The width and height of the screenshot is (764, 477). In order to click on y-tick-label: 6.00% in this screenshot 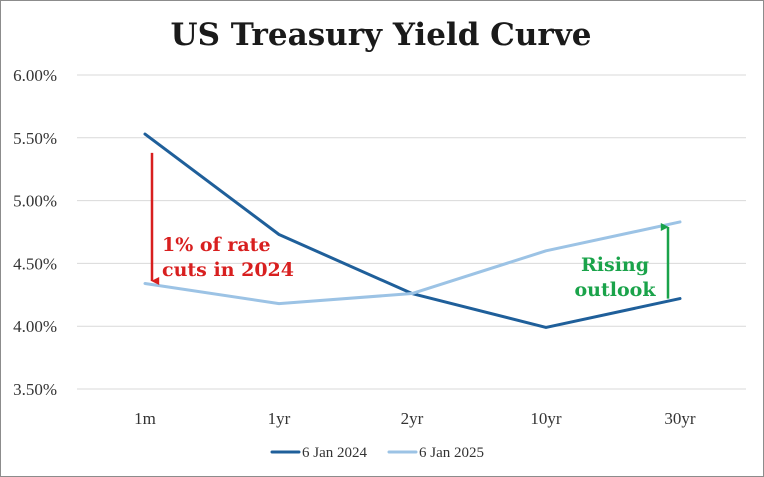, I will do `click(35, 75)`.